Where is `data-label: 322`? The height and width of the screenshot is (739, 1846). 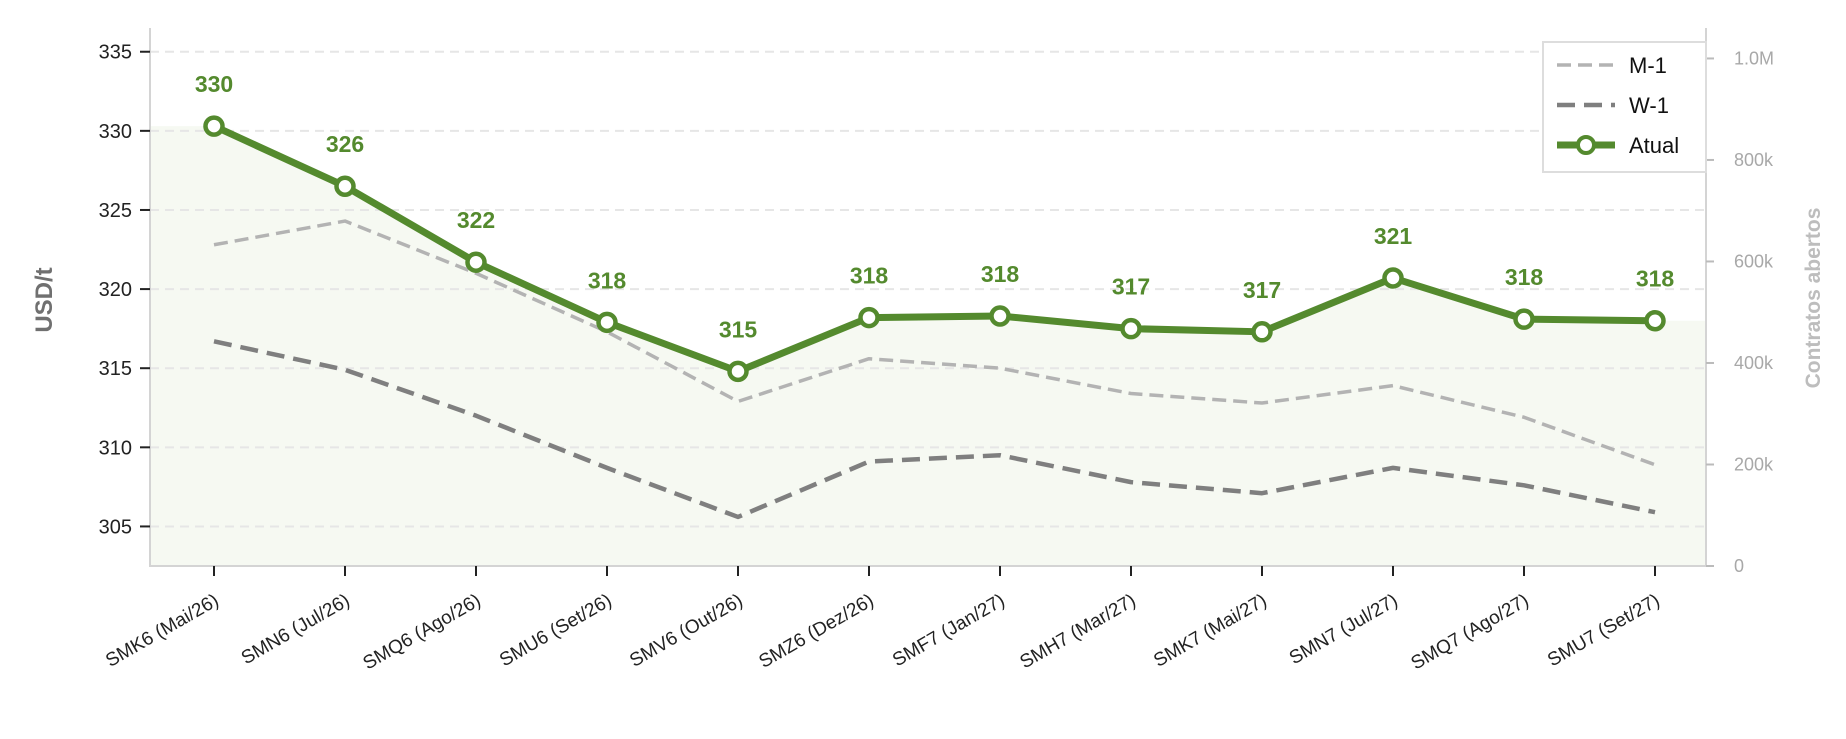
data-label: 322 is located at coordinates (476, 220).